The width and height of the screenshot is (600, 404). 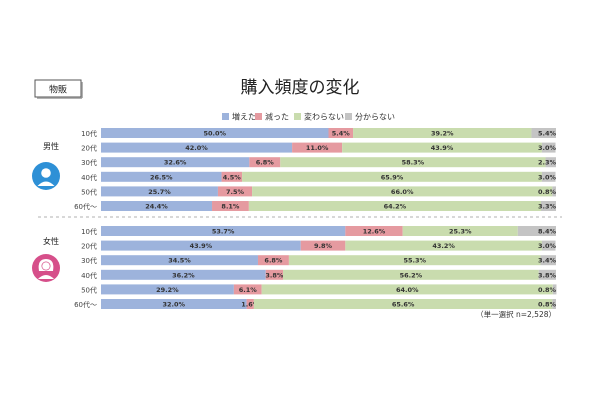 I want to click on category-label: 30代, so click(x=89, y=260).